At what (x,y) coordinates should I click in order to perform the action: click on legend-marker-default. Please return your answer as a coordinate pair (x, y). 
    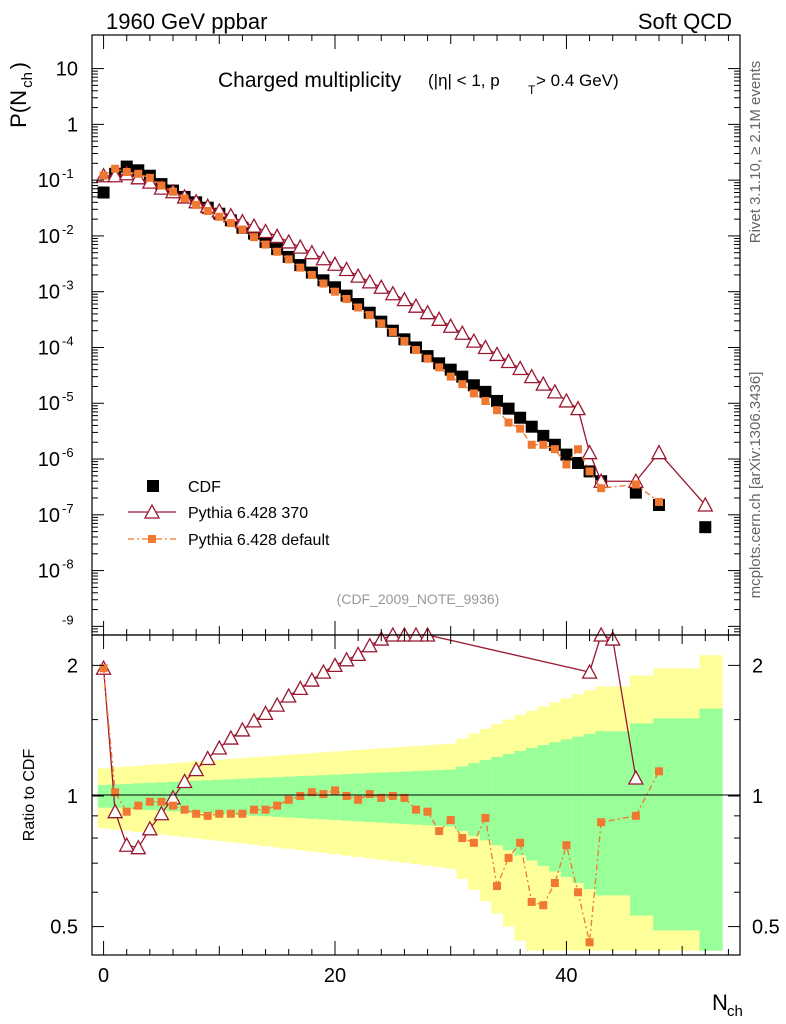
    Looking at the image, I should click on (152, 539).